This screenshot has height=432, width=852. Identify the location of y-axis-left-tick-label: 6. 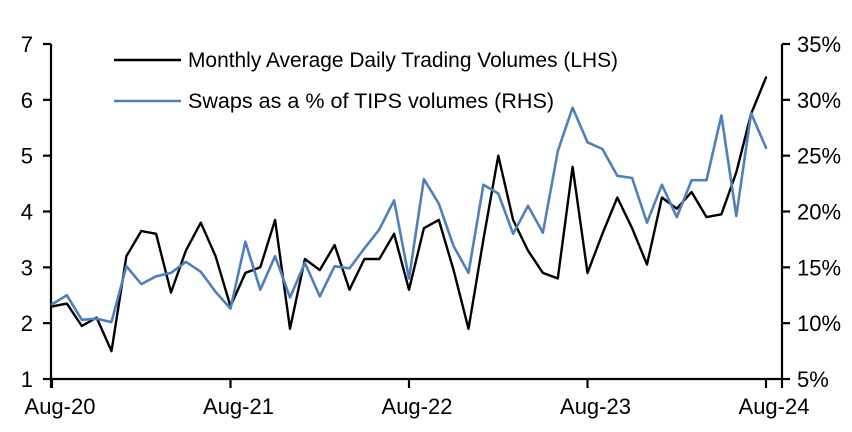
(27, 100).